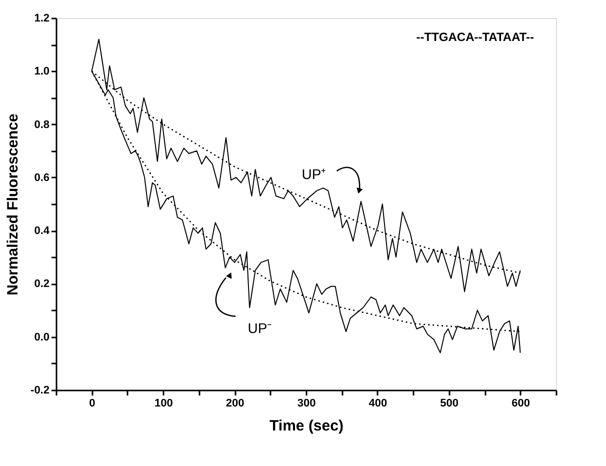  I want to click on y-tick-label: 0.8, so click(42, 124).